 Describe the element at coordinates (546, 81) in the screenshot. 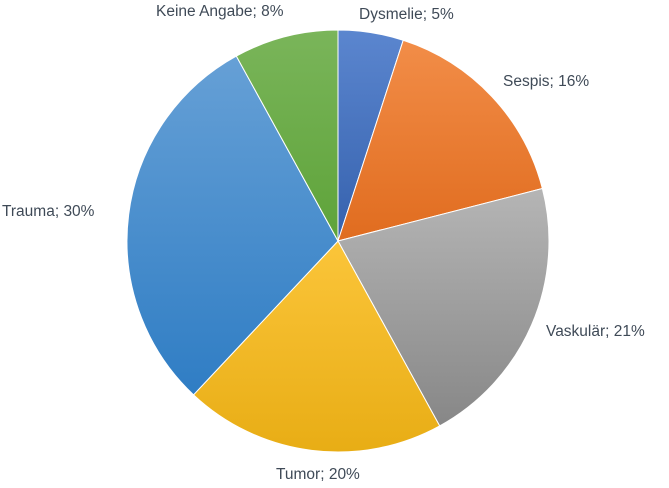

I see `slice-label-sespis: Sespis; 16%` at that location.